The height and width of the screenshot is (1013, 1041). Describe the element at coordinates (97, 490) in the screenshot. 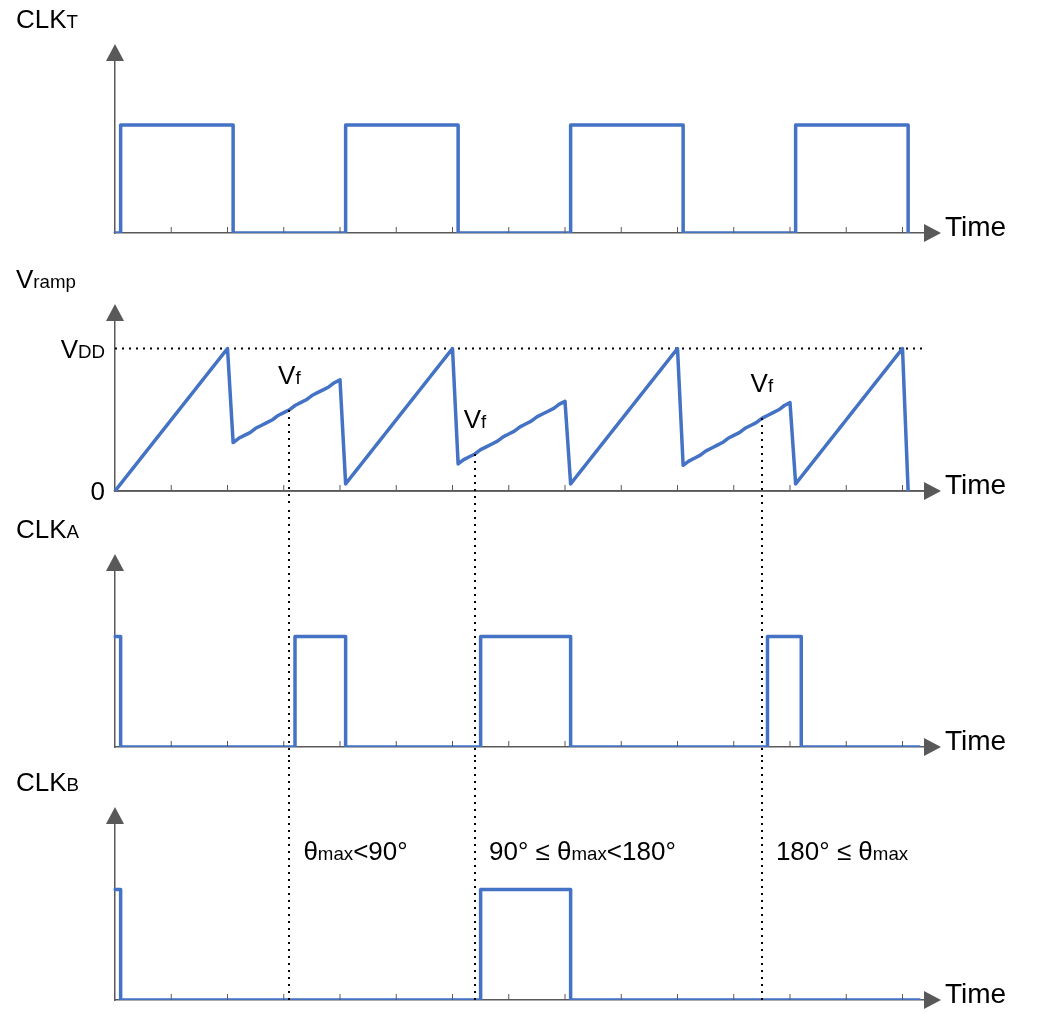

I see `ref-line-label: 0` at that location.